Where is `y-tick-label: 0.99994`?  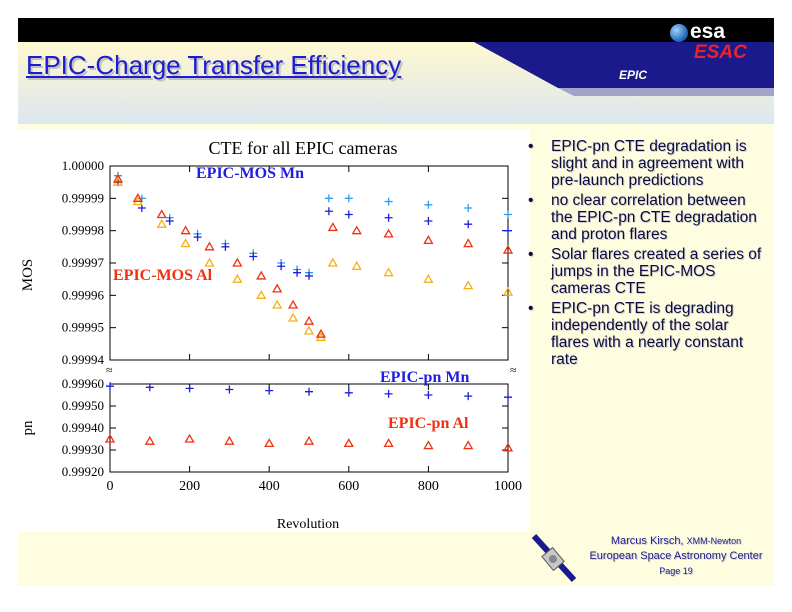 y-tick-label: 0.99994 is located at coordinates (83, 359).